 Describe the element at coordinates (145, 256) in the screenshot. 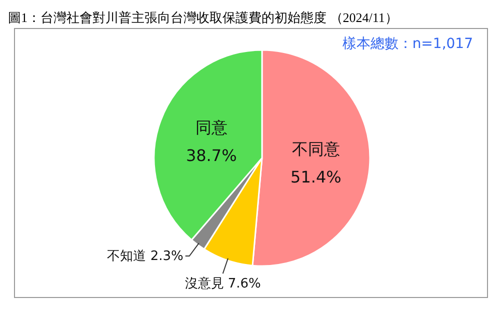

I see `slice-label: 不知道 2.3%` at that location.